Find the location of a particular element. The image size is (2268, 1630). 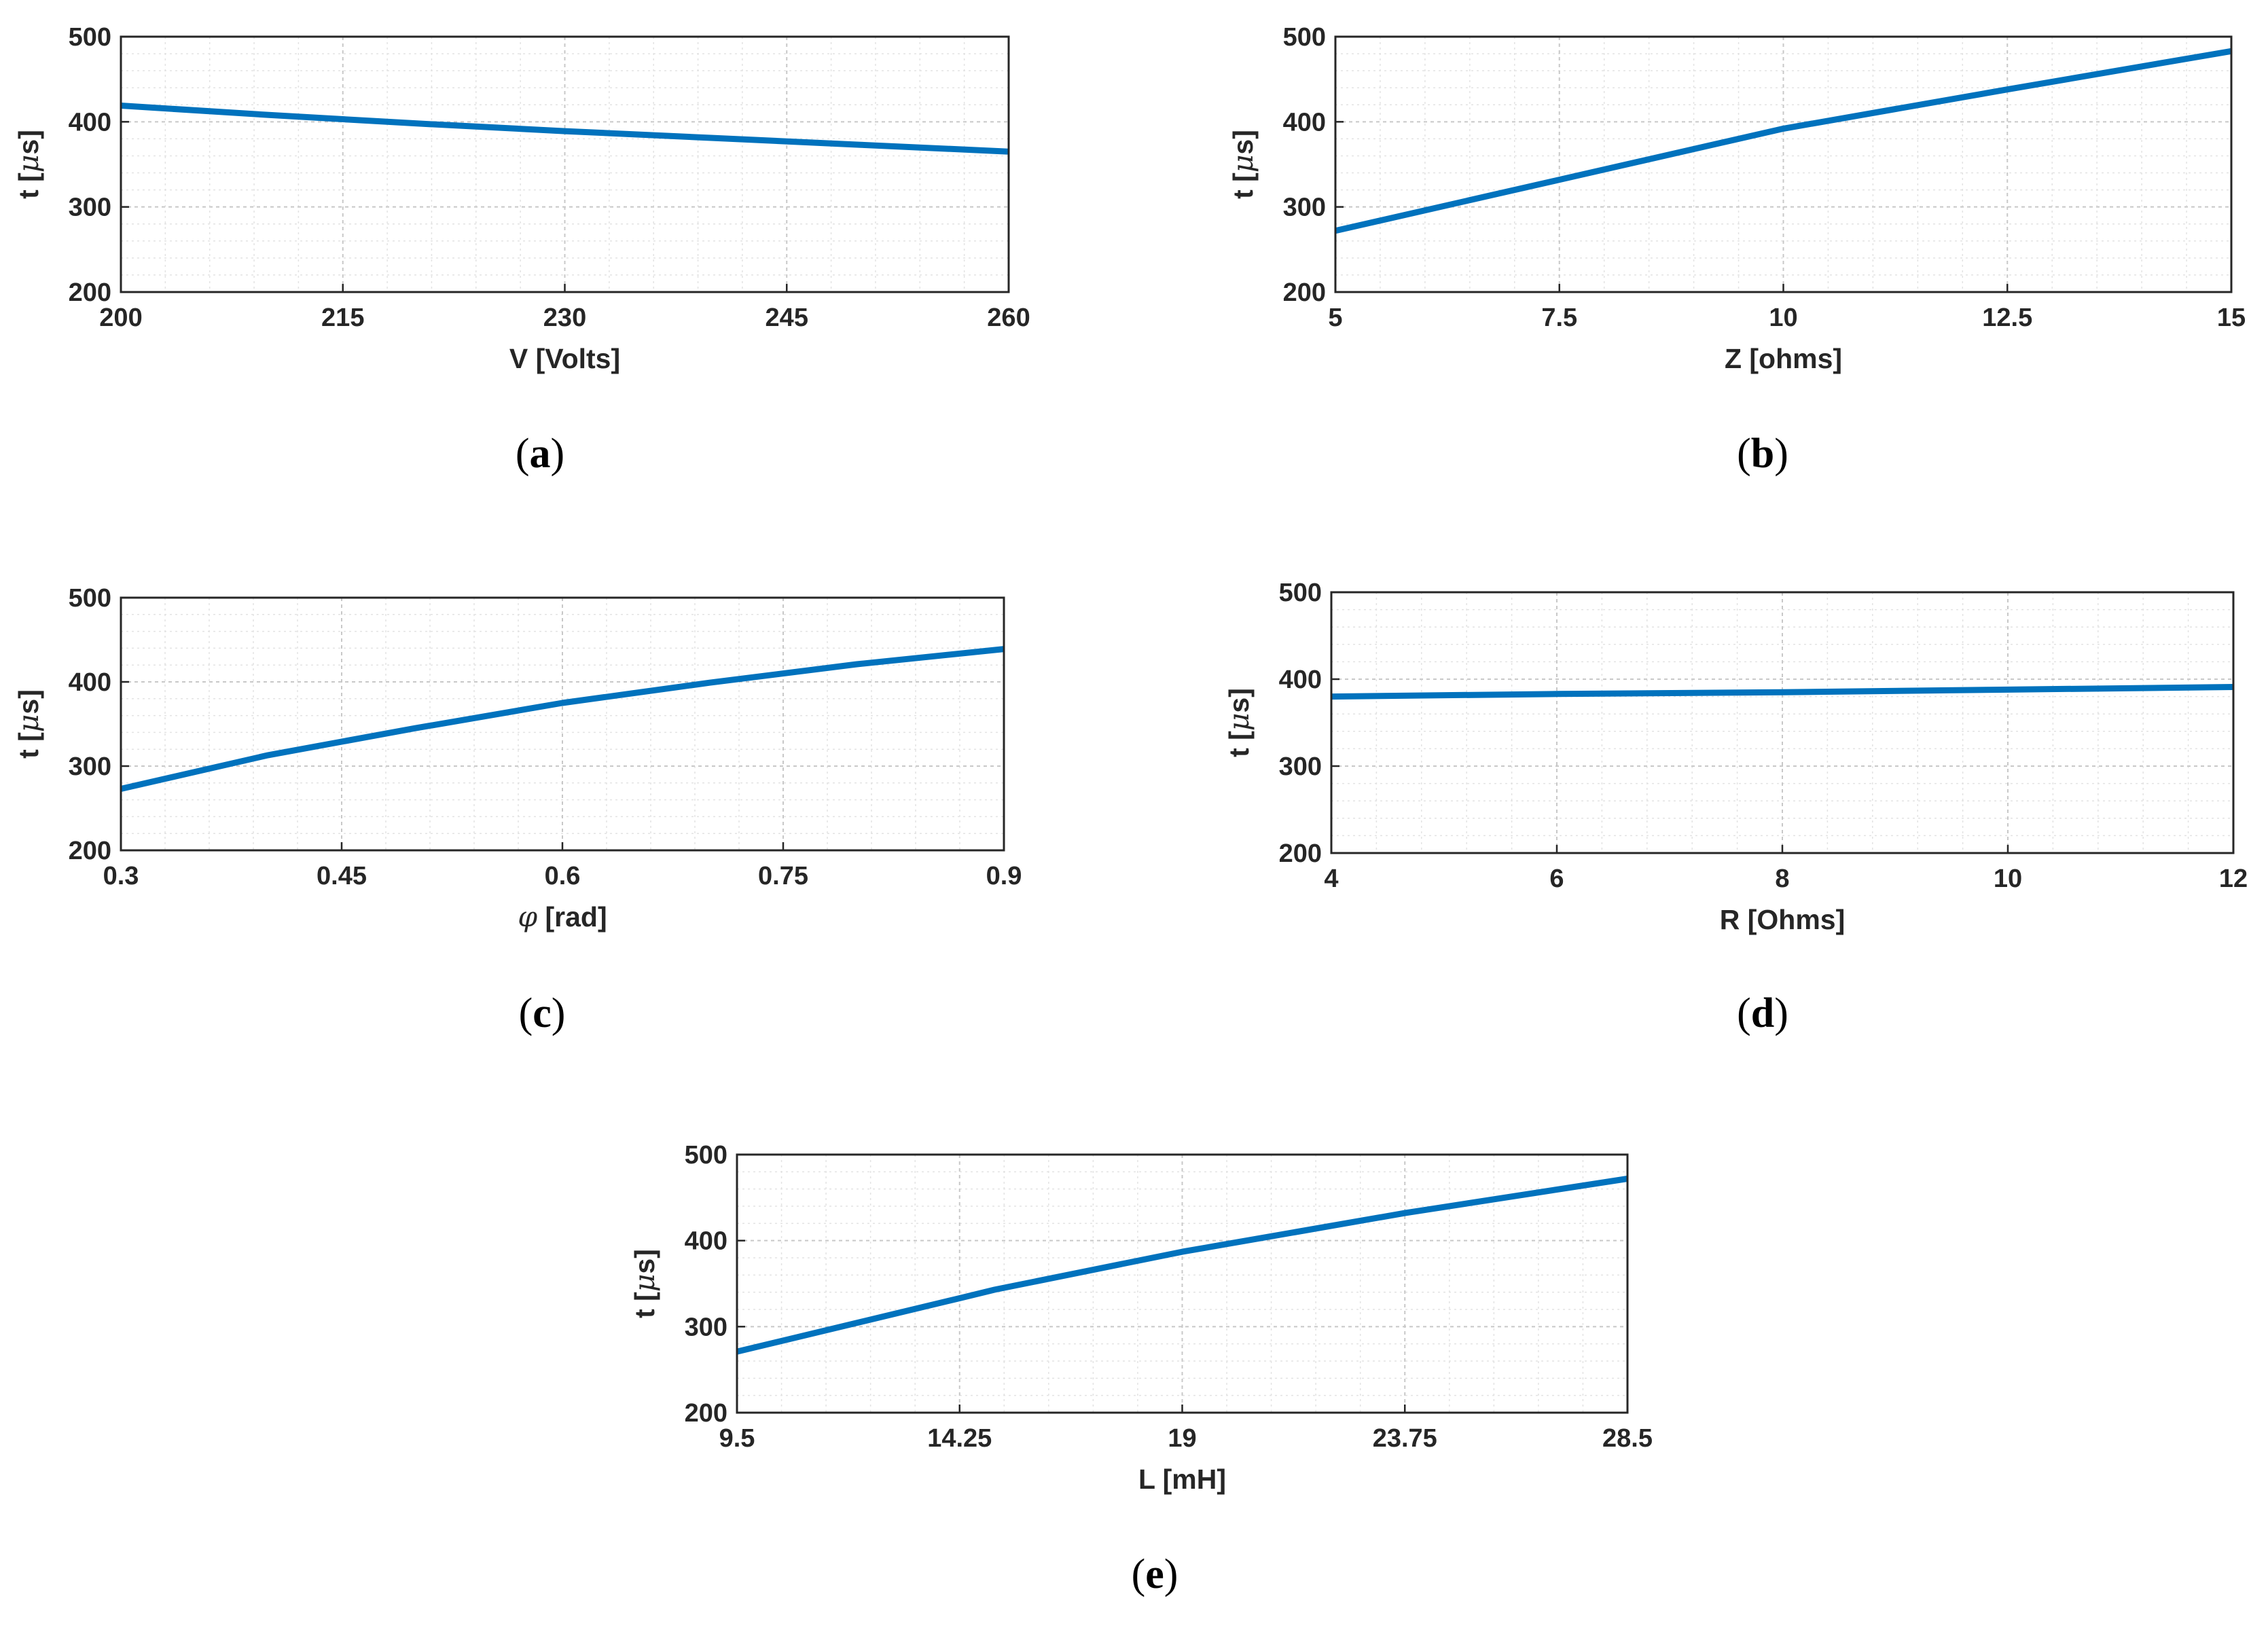

x-tick-label: 6 is located at coordinates (1556, 879).